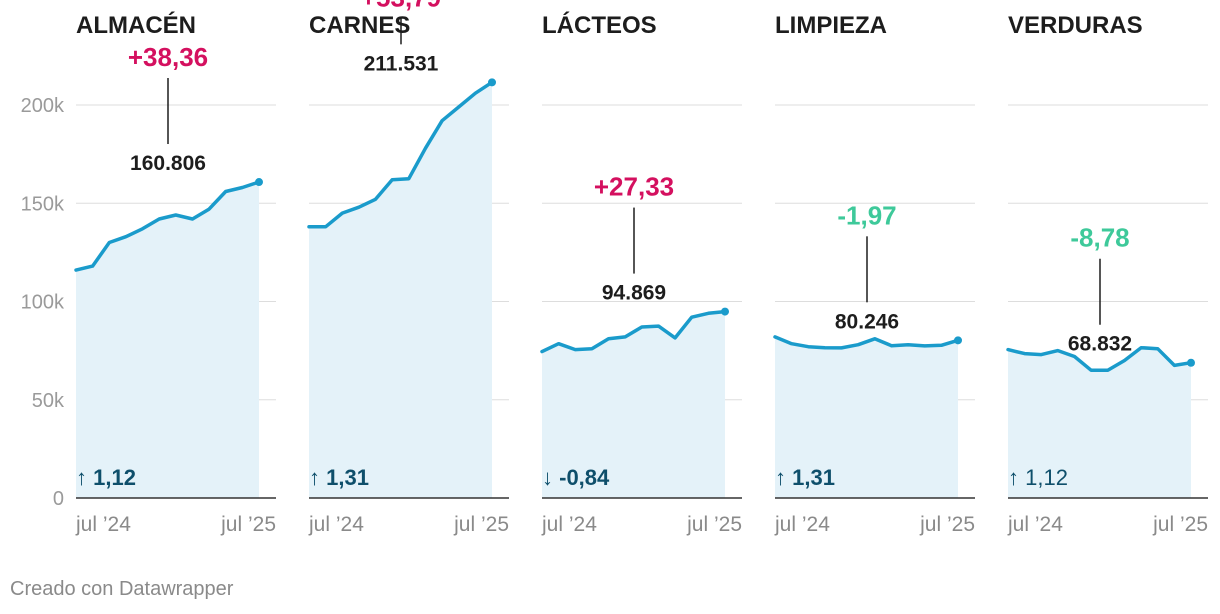  What do you see at coordinates (401, 63) in the screenshot?
I see `last-value-label: 211.531` at bounding box center [401, 63].